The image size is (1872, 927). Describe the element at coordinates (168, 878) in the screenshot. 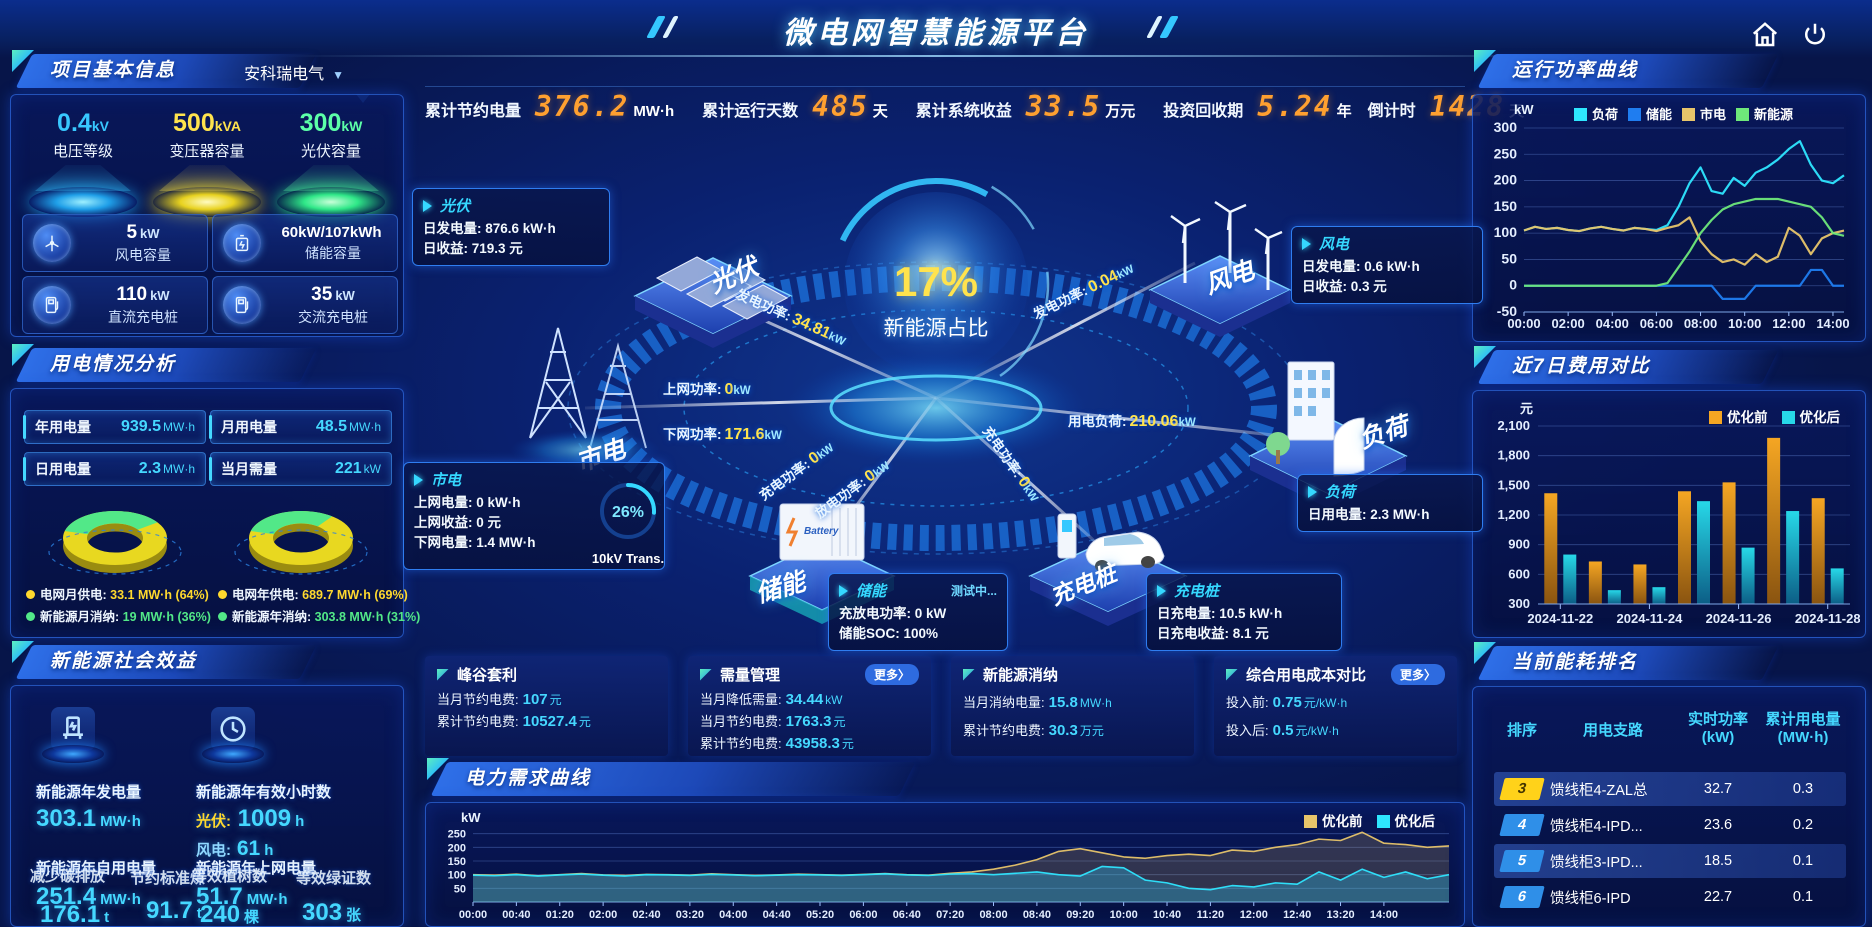

I see `coal-label: 节约标准煤` at that location.